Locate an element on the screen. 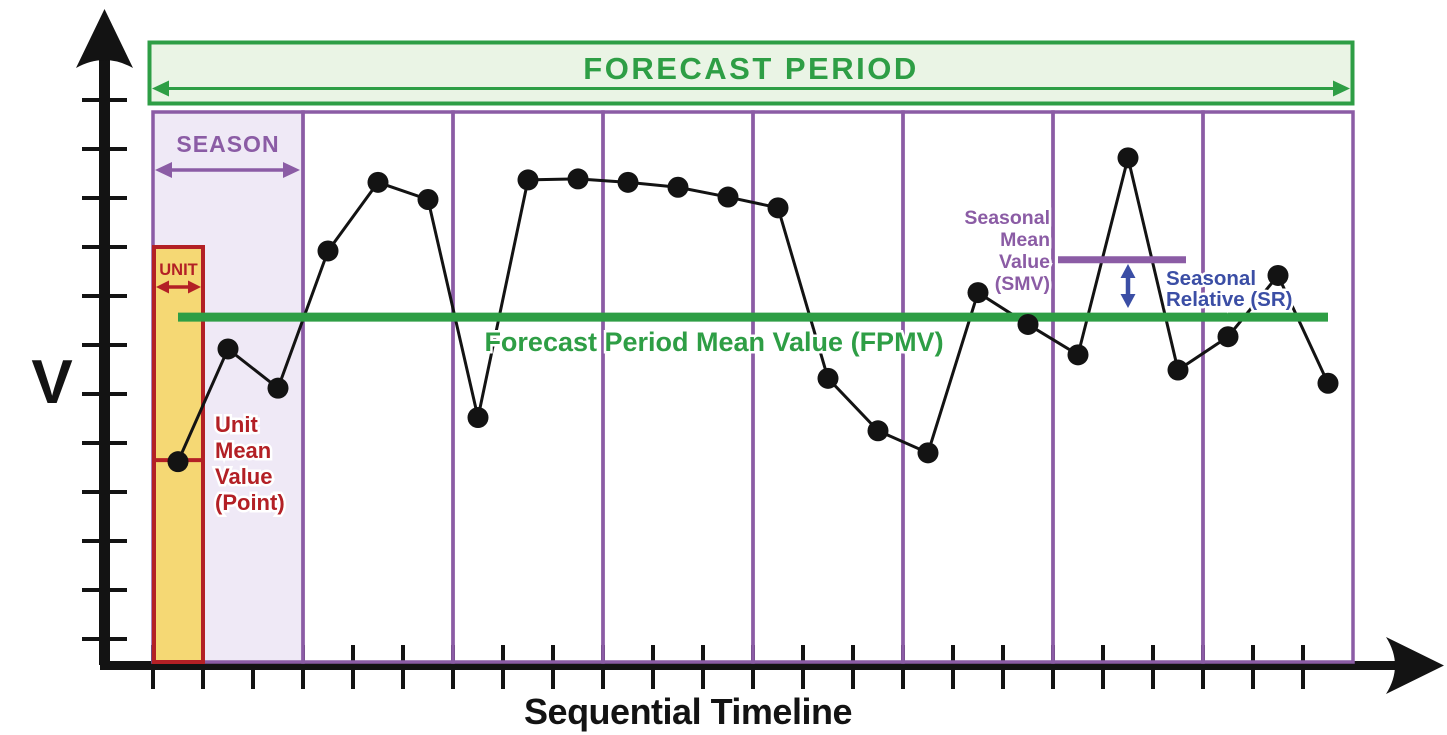 The image size is (1447, 735). season-span-arrow-icon is located at coordinates (227, 170).